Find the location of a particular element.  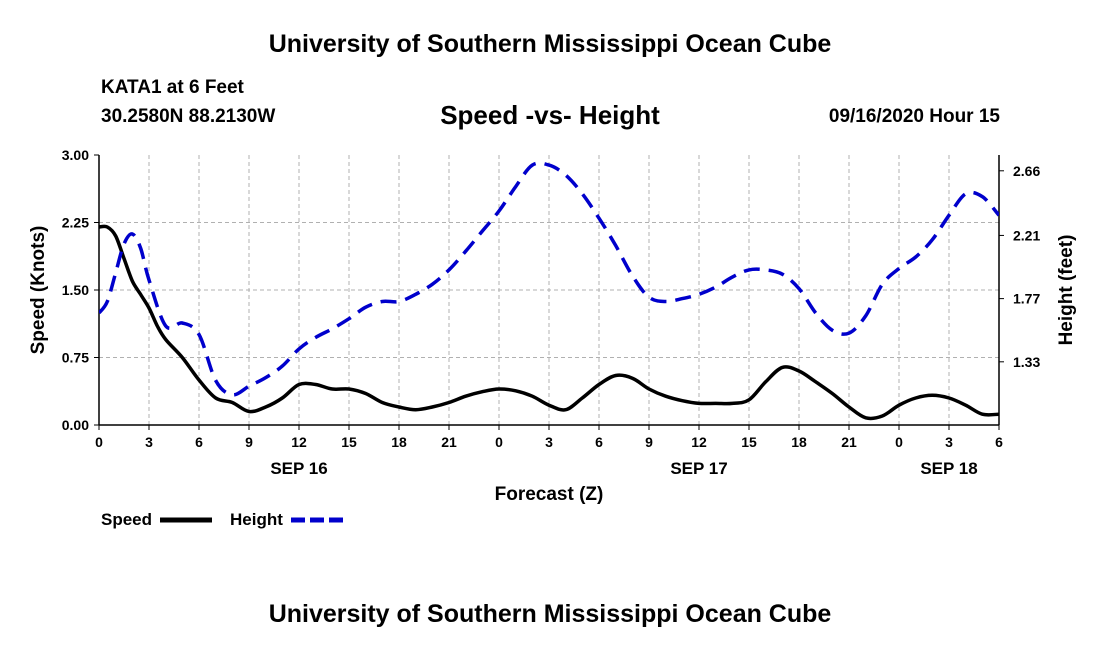

date-label: SEP 16 is located at coordinates (298, 468).